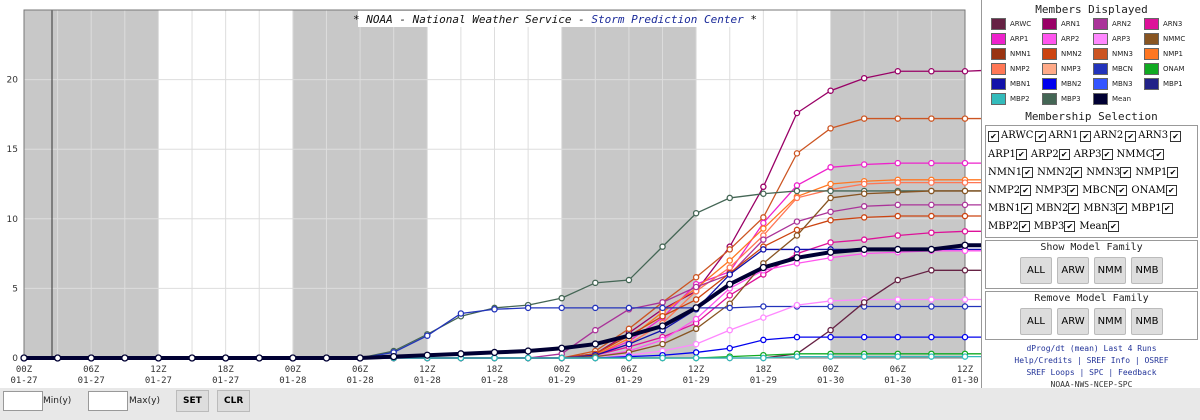  What do you see at coordinates (360, 381) in the screenshot?
I see `x-tick-date: 01-28` at bounding box center [360, 381].